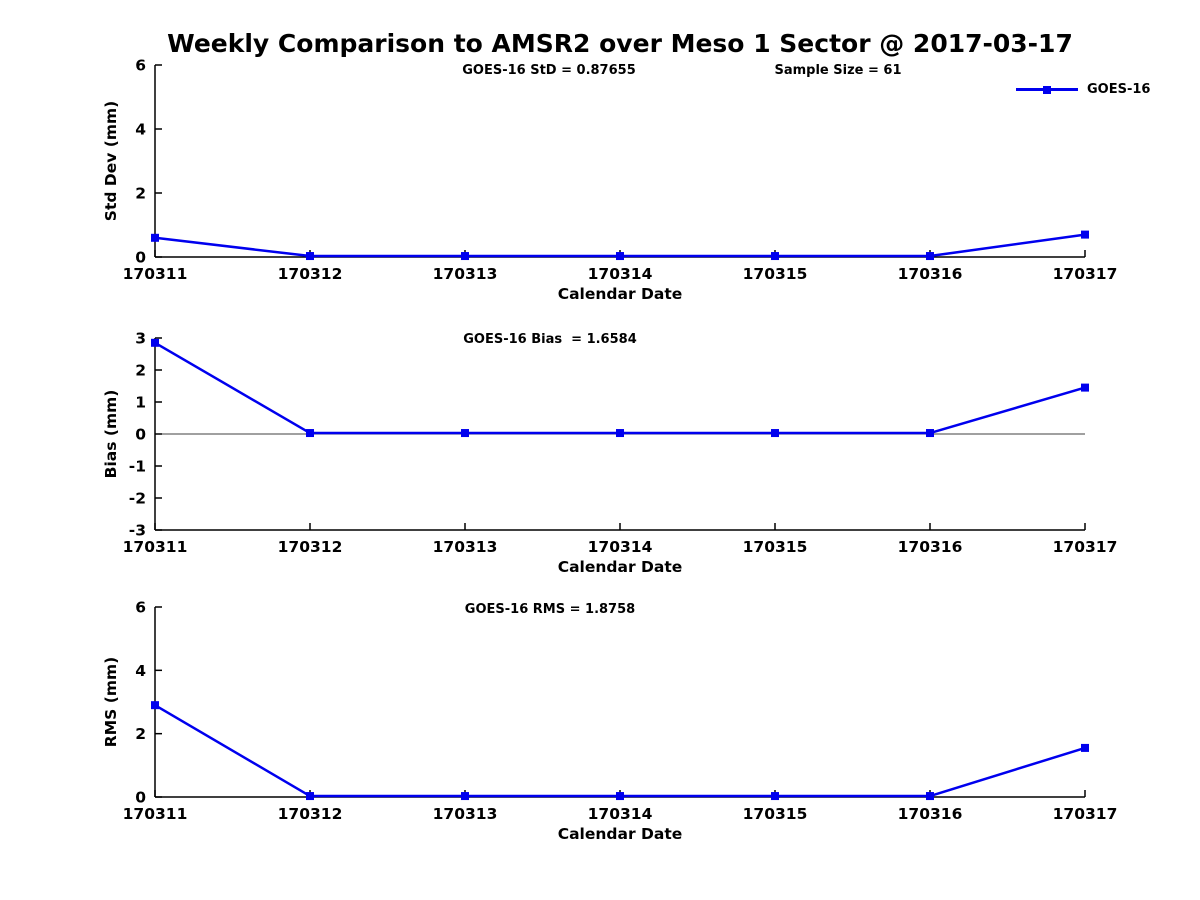 The image size is (1200, 900). What do you see at coordinates (1083, 89) in the screenshot?
I see `legend: GOES-16` at bounding box center [1083, 89].